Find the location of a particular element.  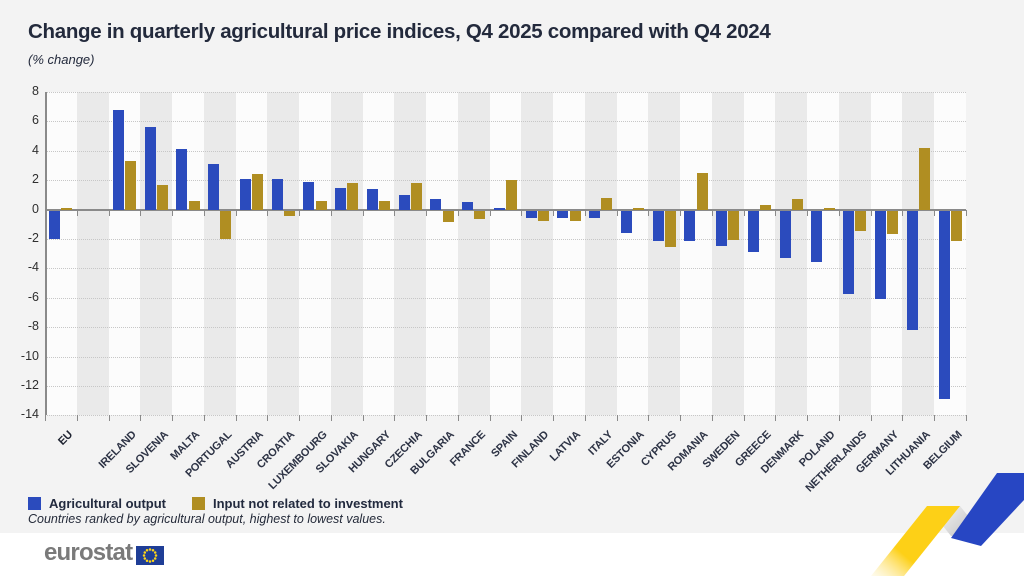

bar-spain-output is located at coordinates (499, 209).